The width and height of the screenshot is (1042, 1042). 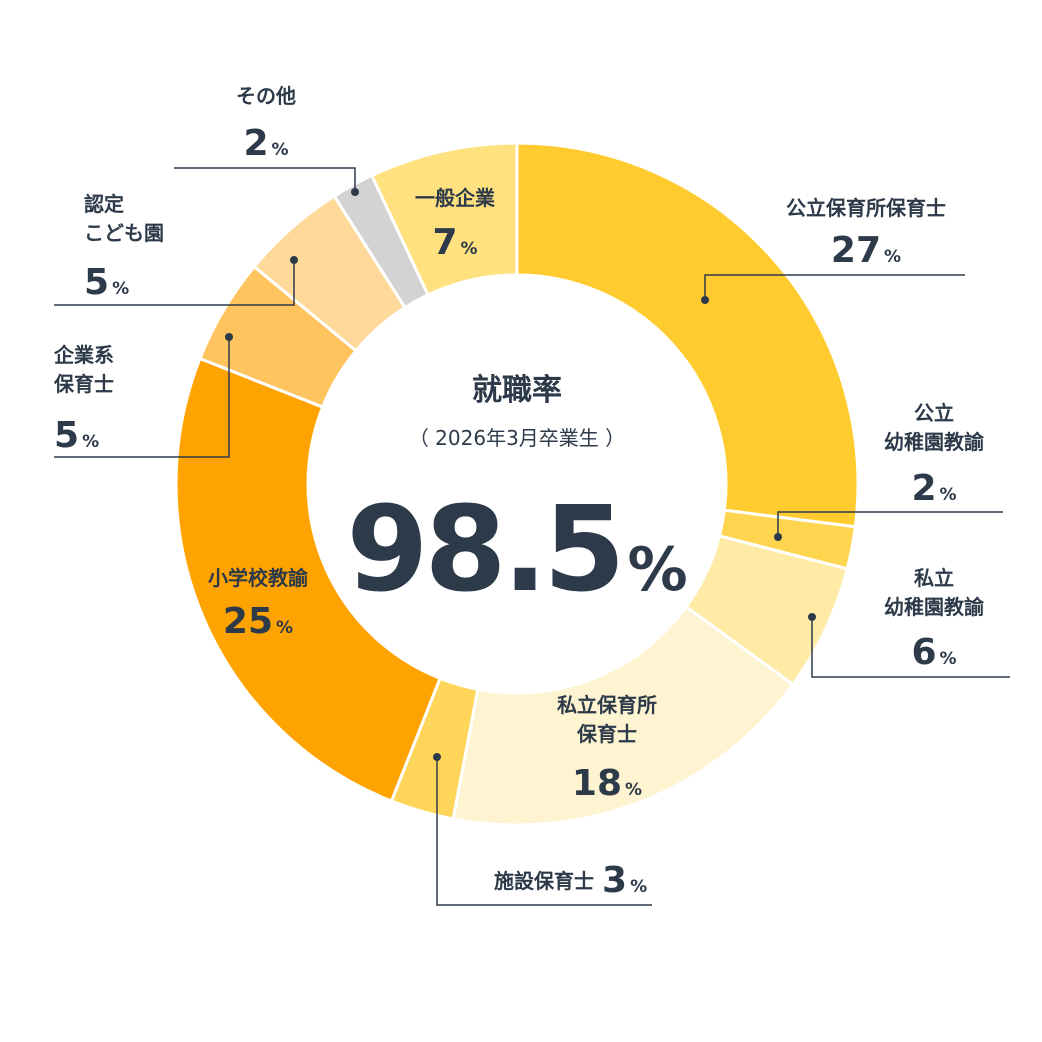 What do you see at coordinates (607, 705) in the screenshot?
I see `label-l3-line-0: 私立保育所` at bounding box center [607, 705].